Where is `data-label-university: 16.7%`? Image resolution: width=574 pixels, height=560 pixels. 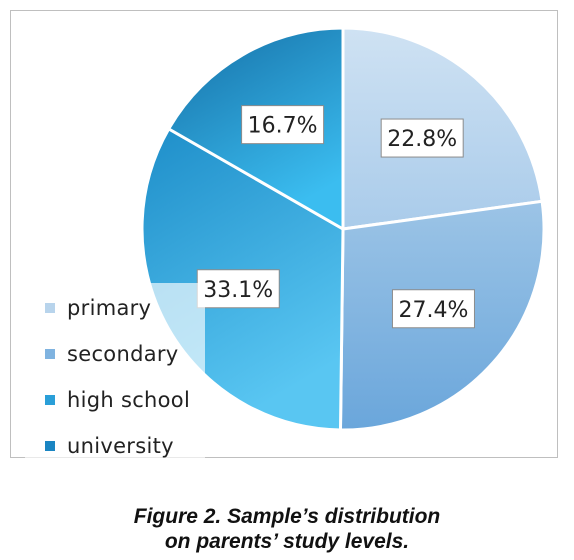 data-label-university: 16.7% is located at coordinates (283, 125).